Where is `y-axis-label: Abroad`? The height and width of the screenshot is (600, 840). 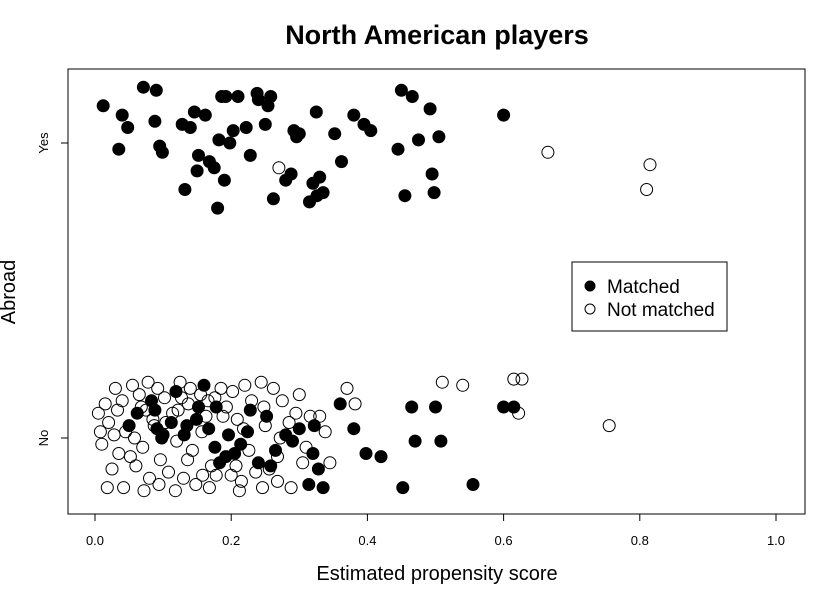 y-axis-label: Abroad is located at coordinates (10, 292).